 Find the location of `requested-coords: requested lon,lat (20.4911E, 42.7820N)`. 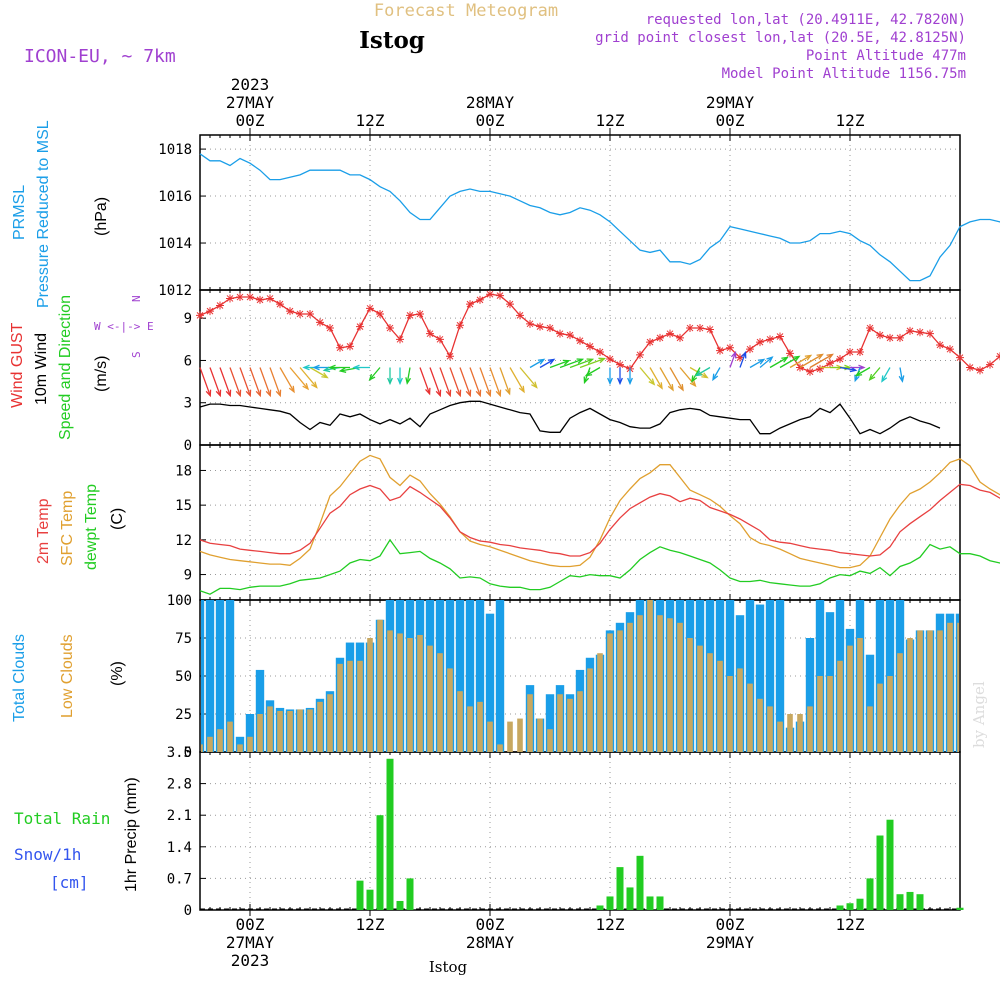

requested-coords: requested lon,lat (20.4911E, 42.7820N) is located at coordinates (806, 20).